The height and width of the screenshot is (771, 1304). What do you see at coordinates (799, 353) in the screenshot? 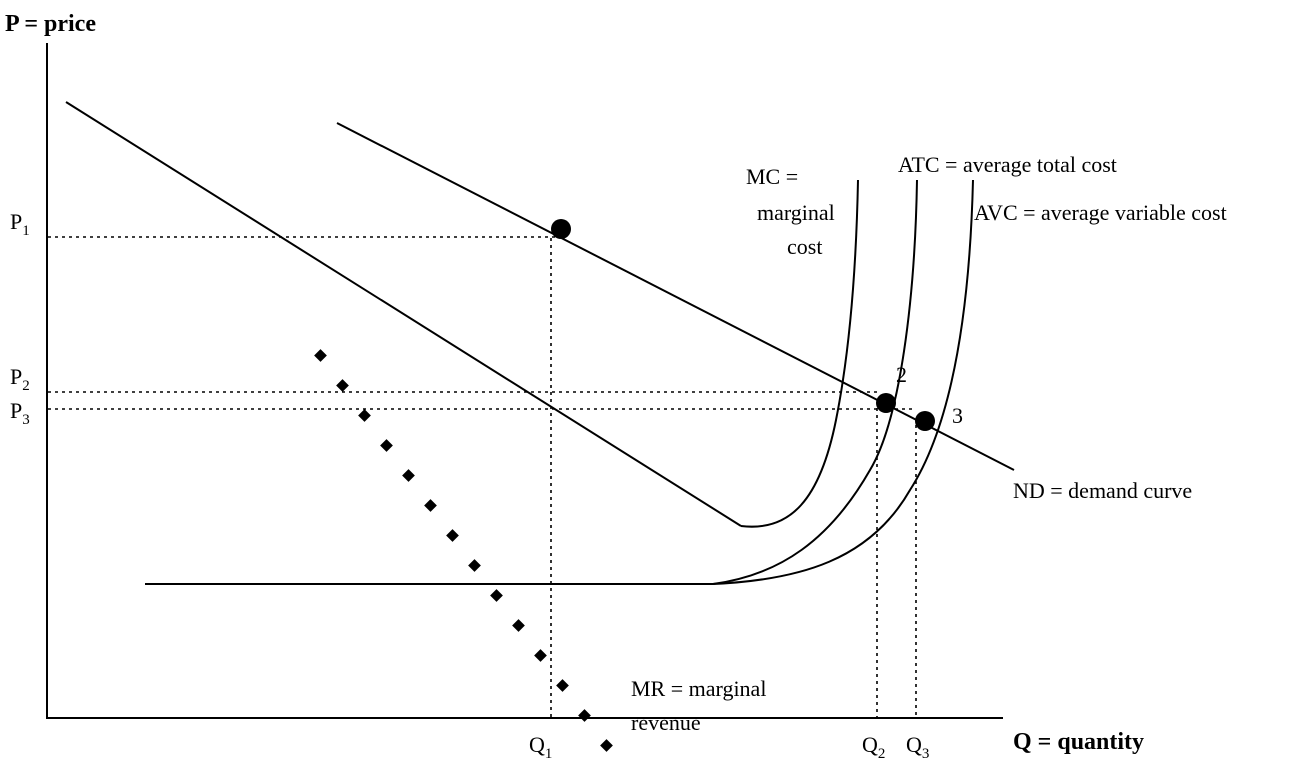
I see `mc-curve` at bounding box center [799, 353].